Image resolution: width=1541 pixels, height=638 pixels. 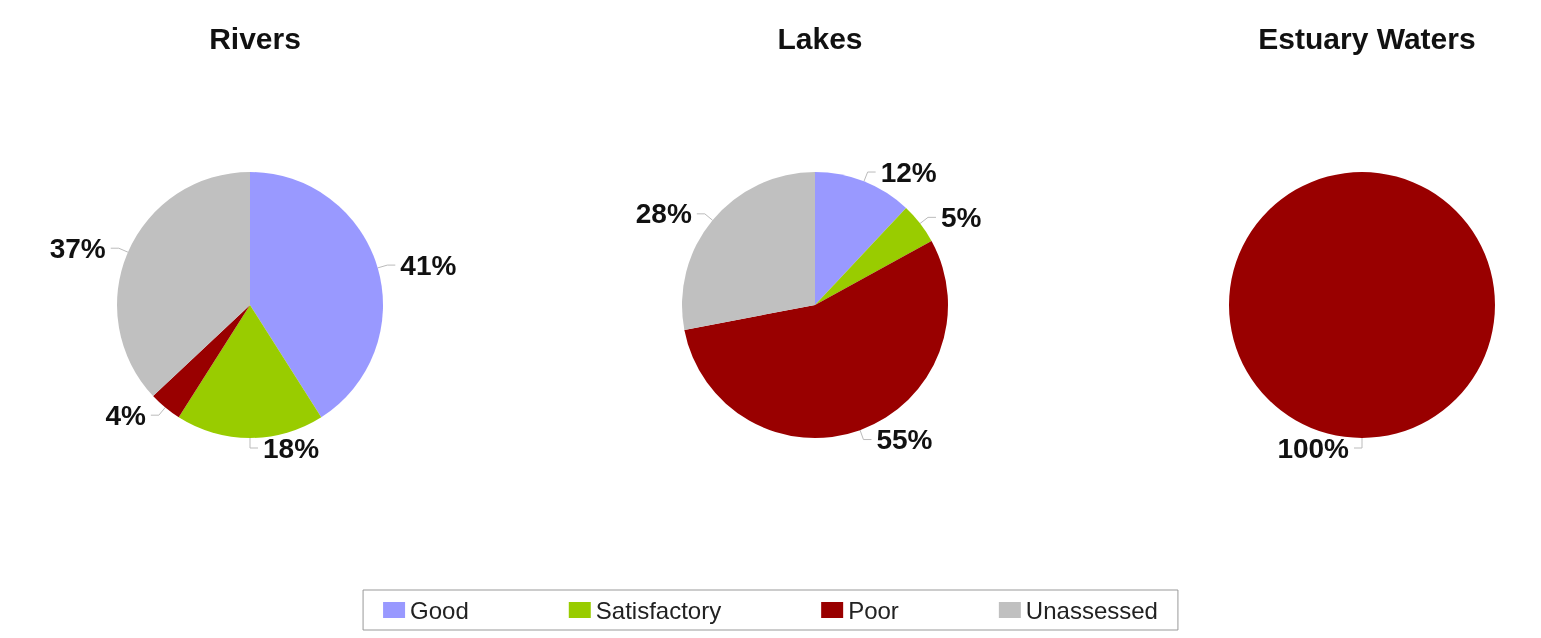 I want to click on data-label: 12%, so click(x=908, y=172).